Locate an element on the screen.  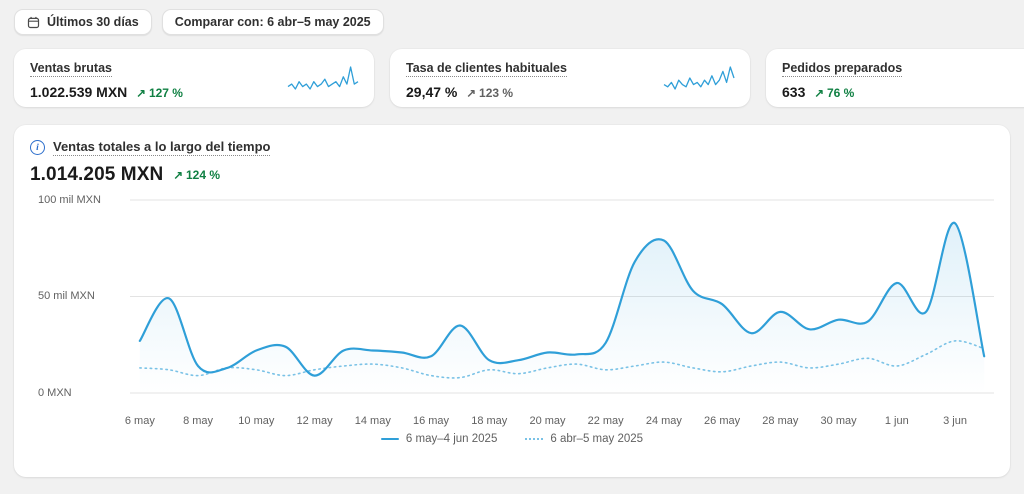
chart-legend: 6 may–4 jun 2025 6 abr–5 may 2025 is located at coordinates (512, 439).